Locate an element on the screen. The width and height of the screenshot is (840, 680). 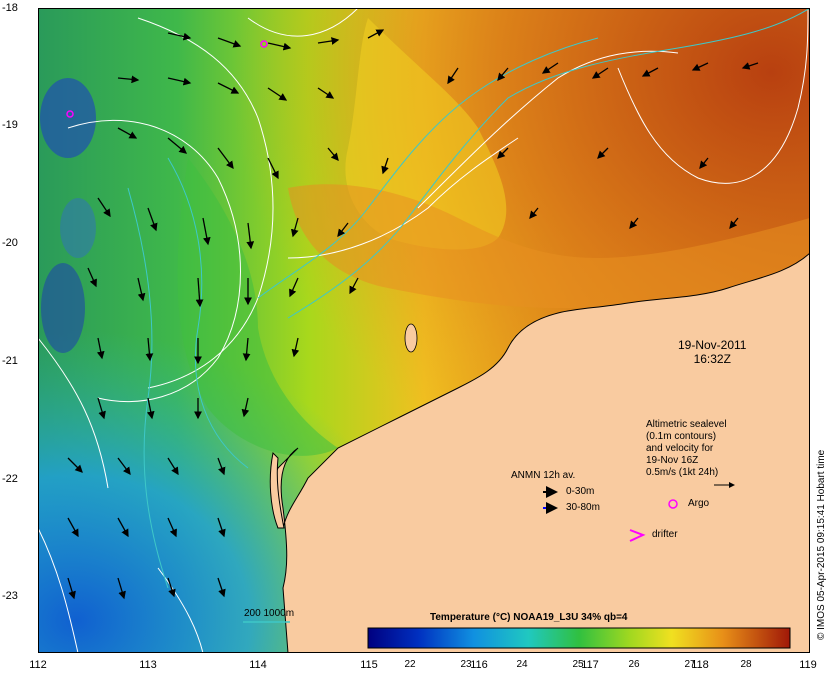
altimetry-line: 0.5m/s (1kt 24h) is located at coordinates (682, 472).